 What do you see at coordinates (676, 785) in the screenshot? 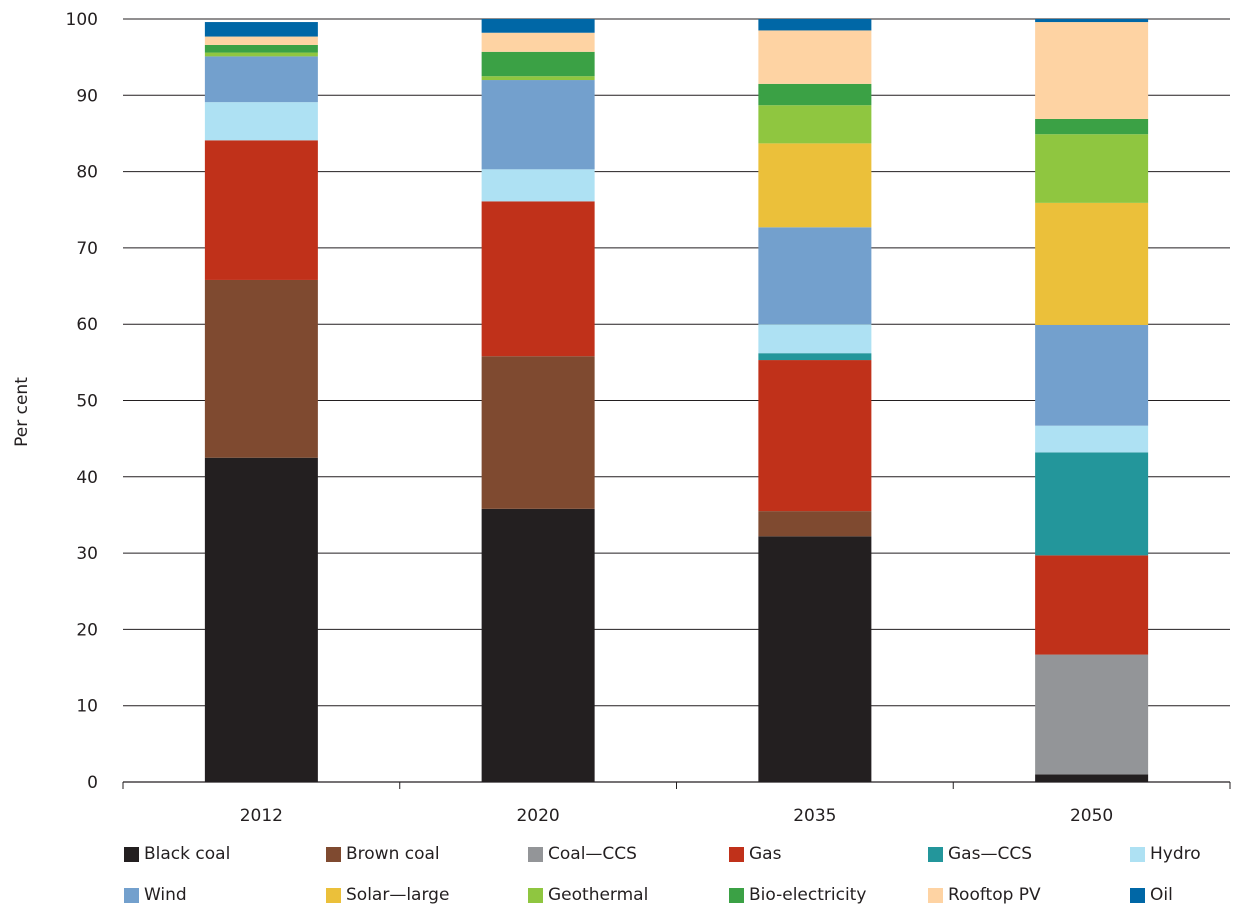
I see `axes` at bounding box center [676, 785].